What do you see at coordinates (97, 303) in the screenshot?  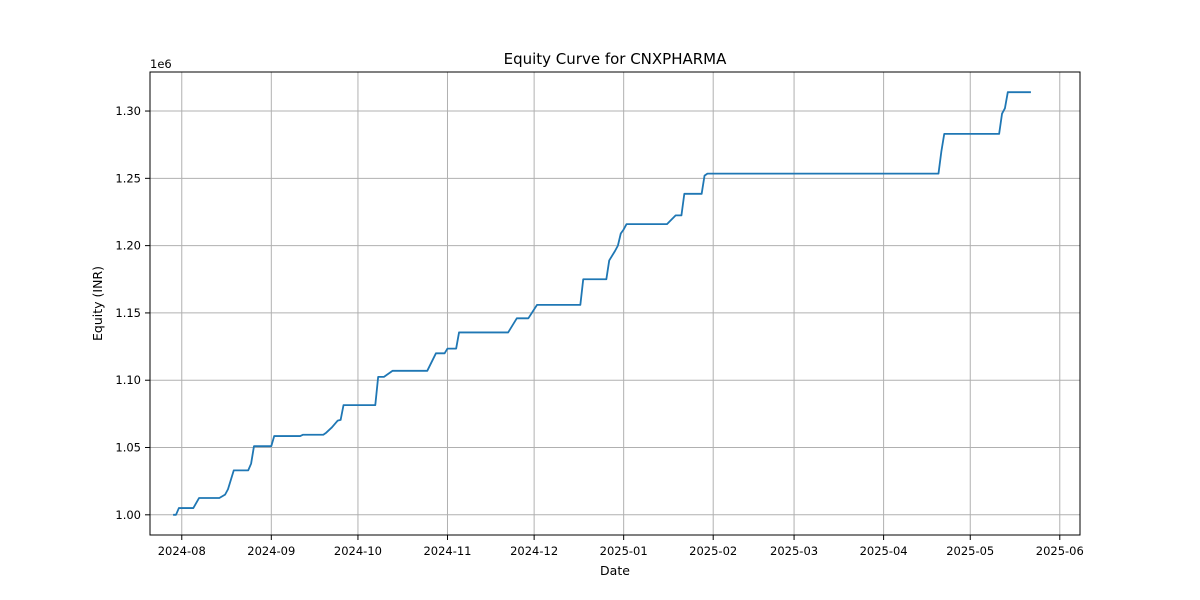 I see `y-axis-label: Equity (INR)` at bounding box center [97, 303].